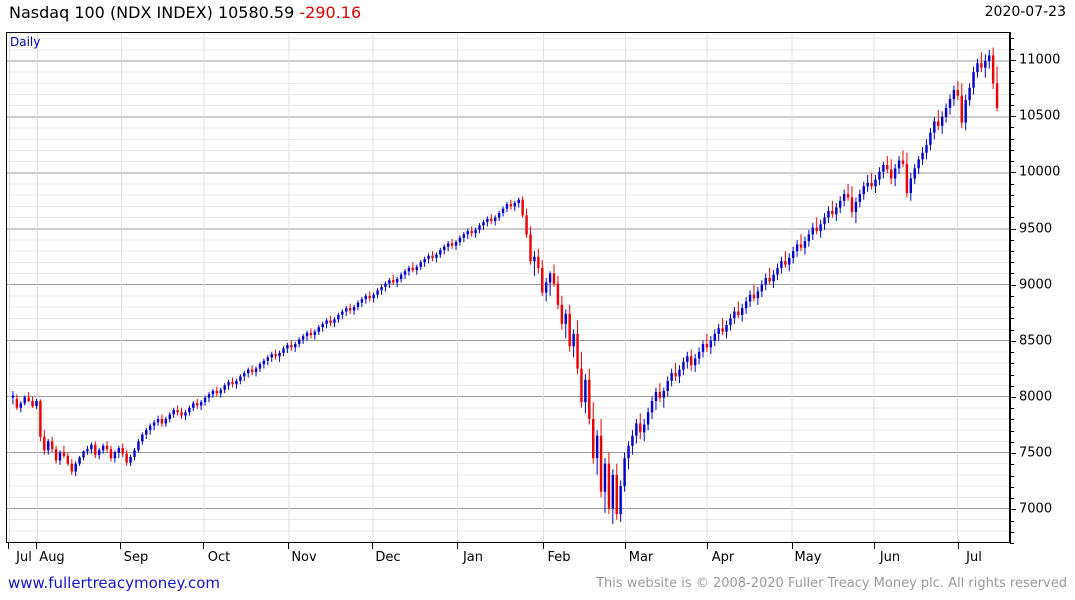 Image resolution: width=1075 pixels, height=600 pixels. I want to click on x-axis-label: Nov, so click(304, 557).